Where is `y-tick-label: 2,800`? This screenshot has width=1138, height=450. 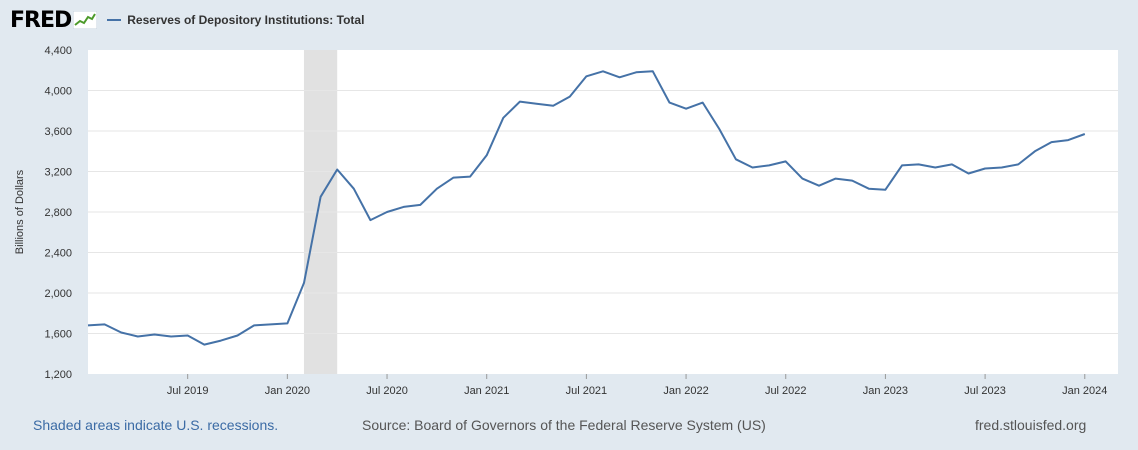
y-tick-label: 2,800 is located at coordinates (58, 213).